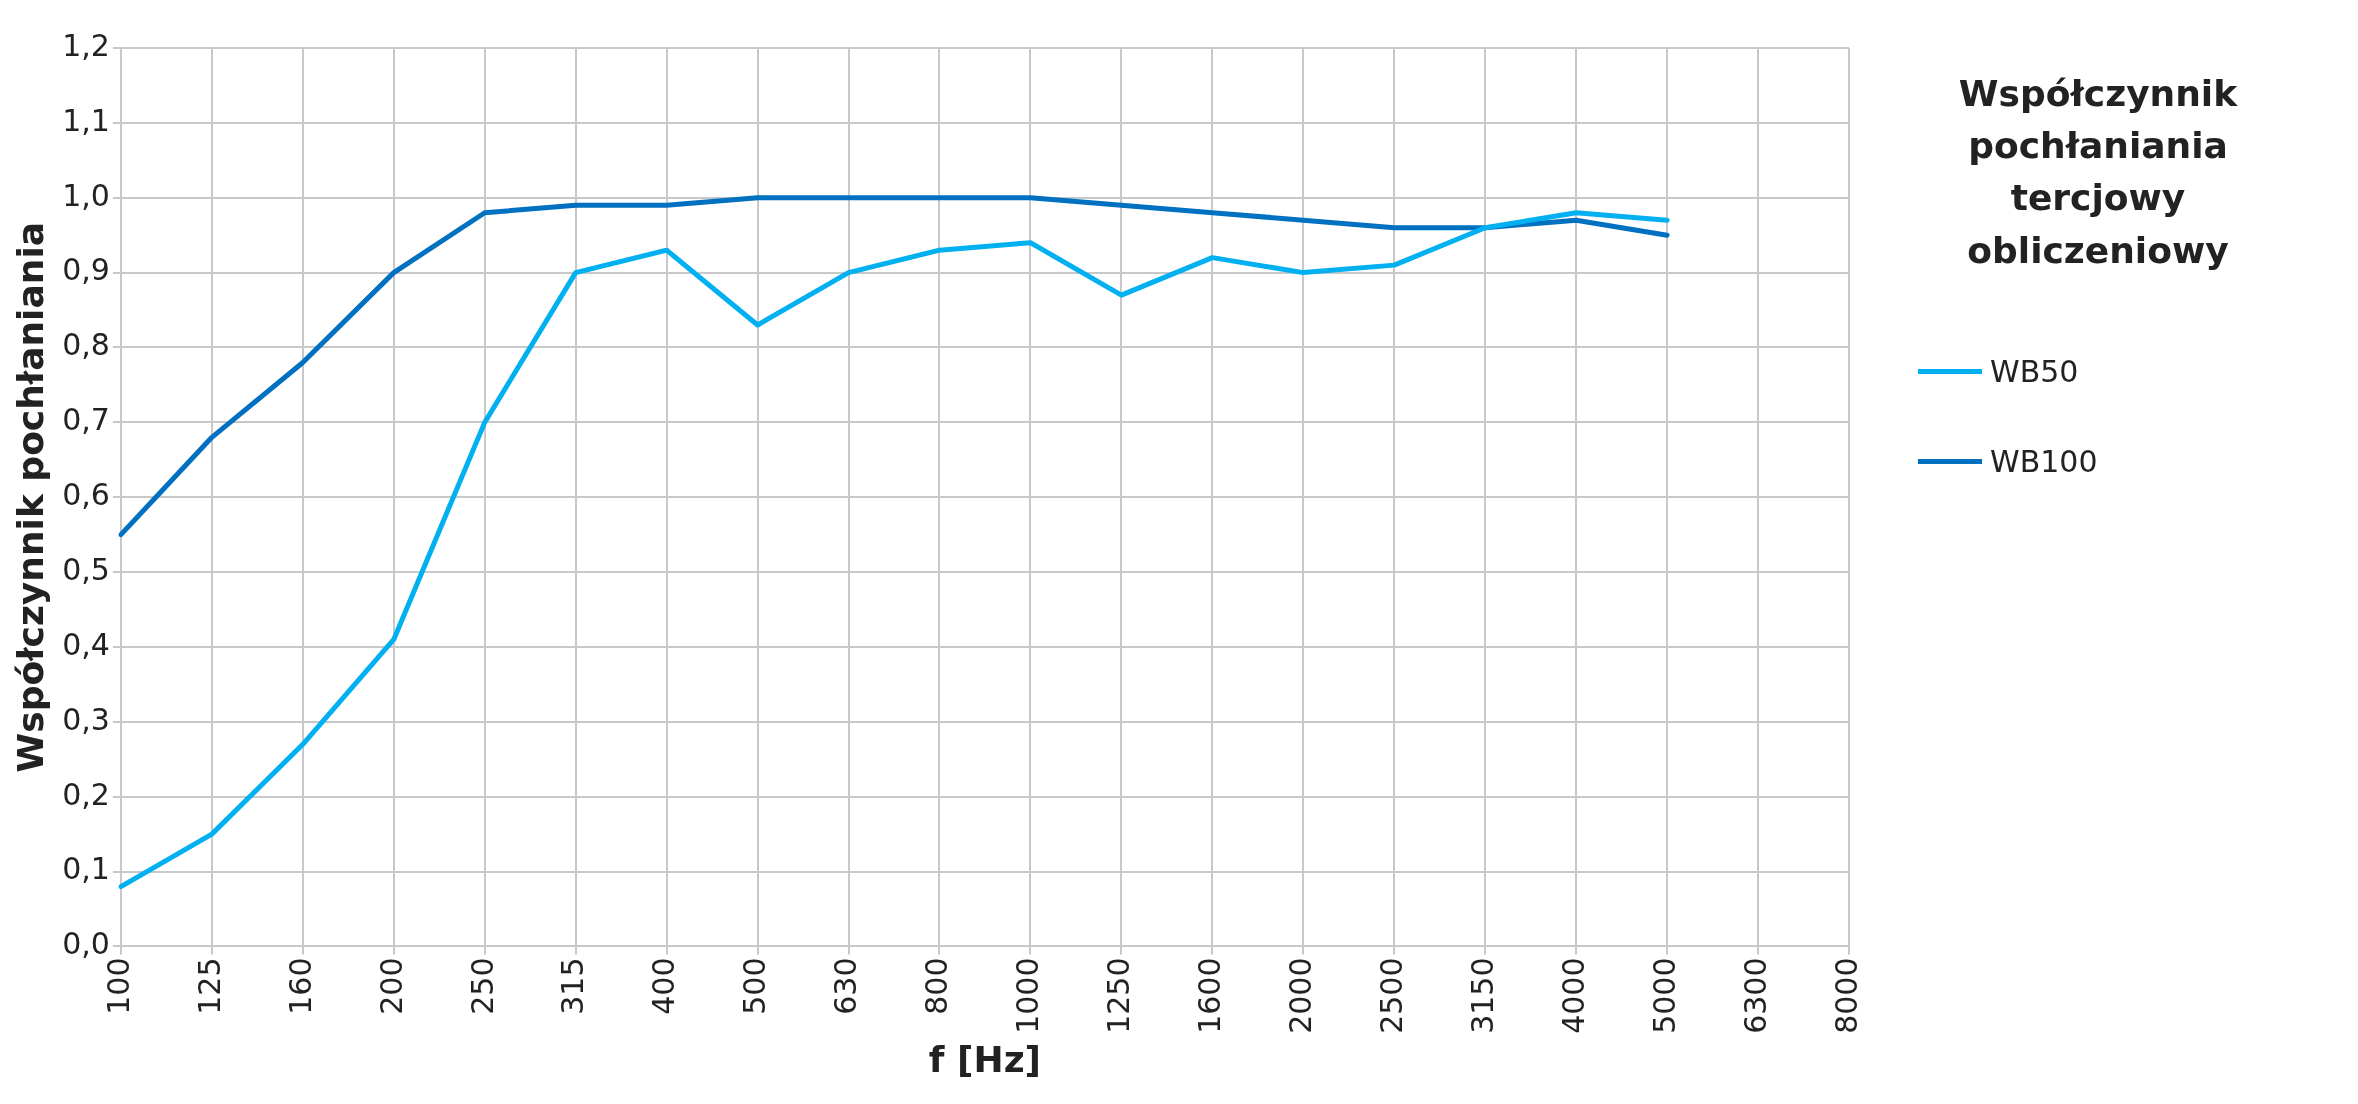 This screenshot has height=1104, width=2358. I want to click on x-tick-label: 315, so click(573, 986).